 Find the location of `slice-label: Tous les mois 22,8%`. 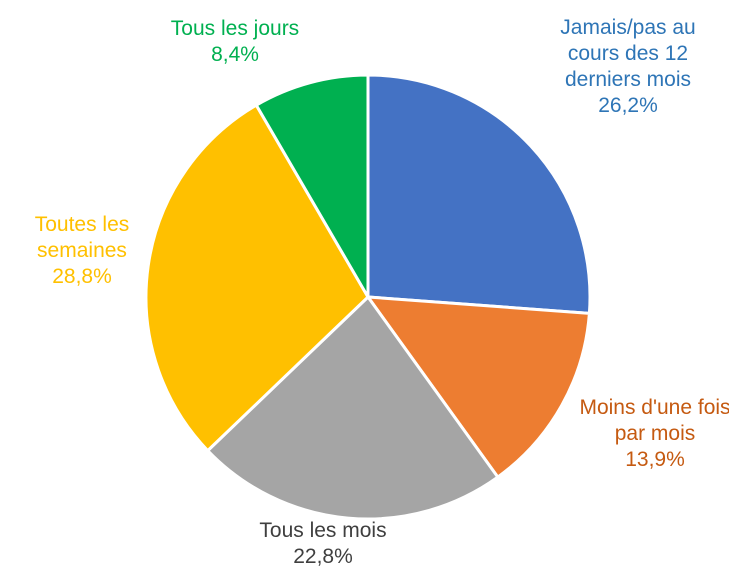

slice-label: Tous les mois 22,8% is located at coordinates (323, 544).